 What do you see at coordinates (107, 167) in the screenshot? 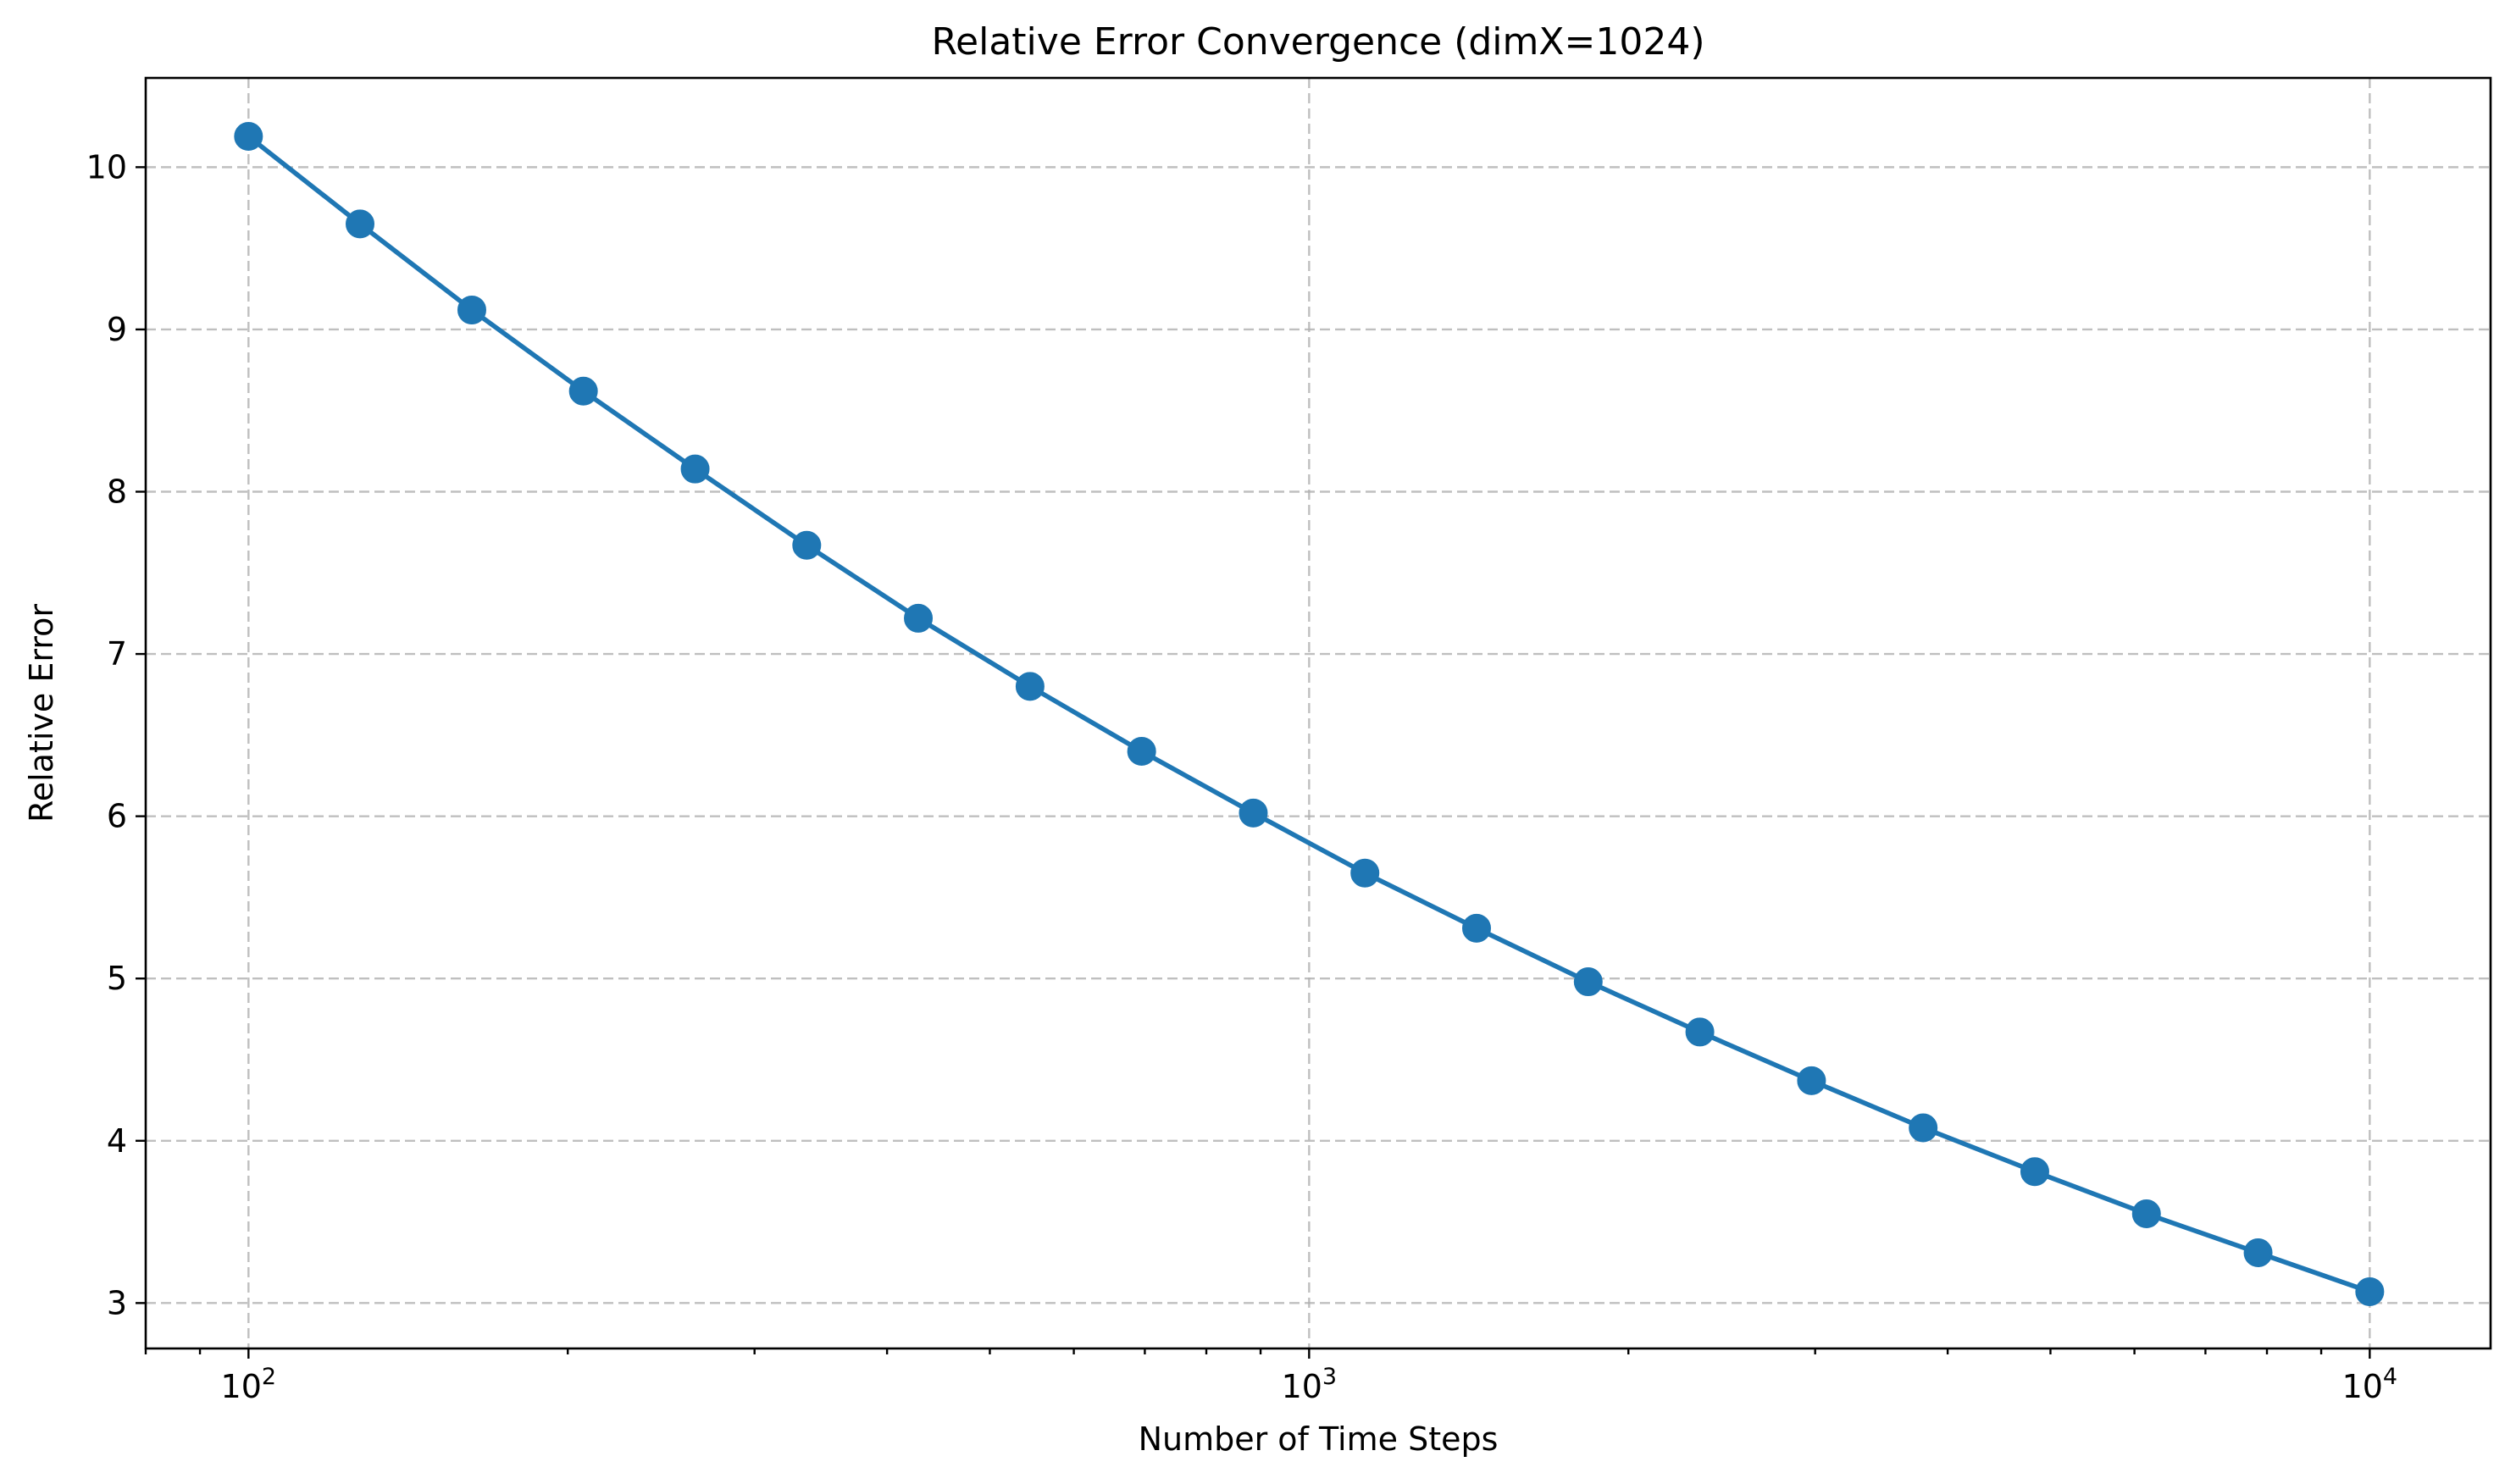
I see `y-tick-label: 10` at bounding box center [107, 167].